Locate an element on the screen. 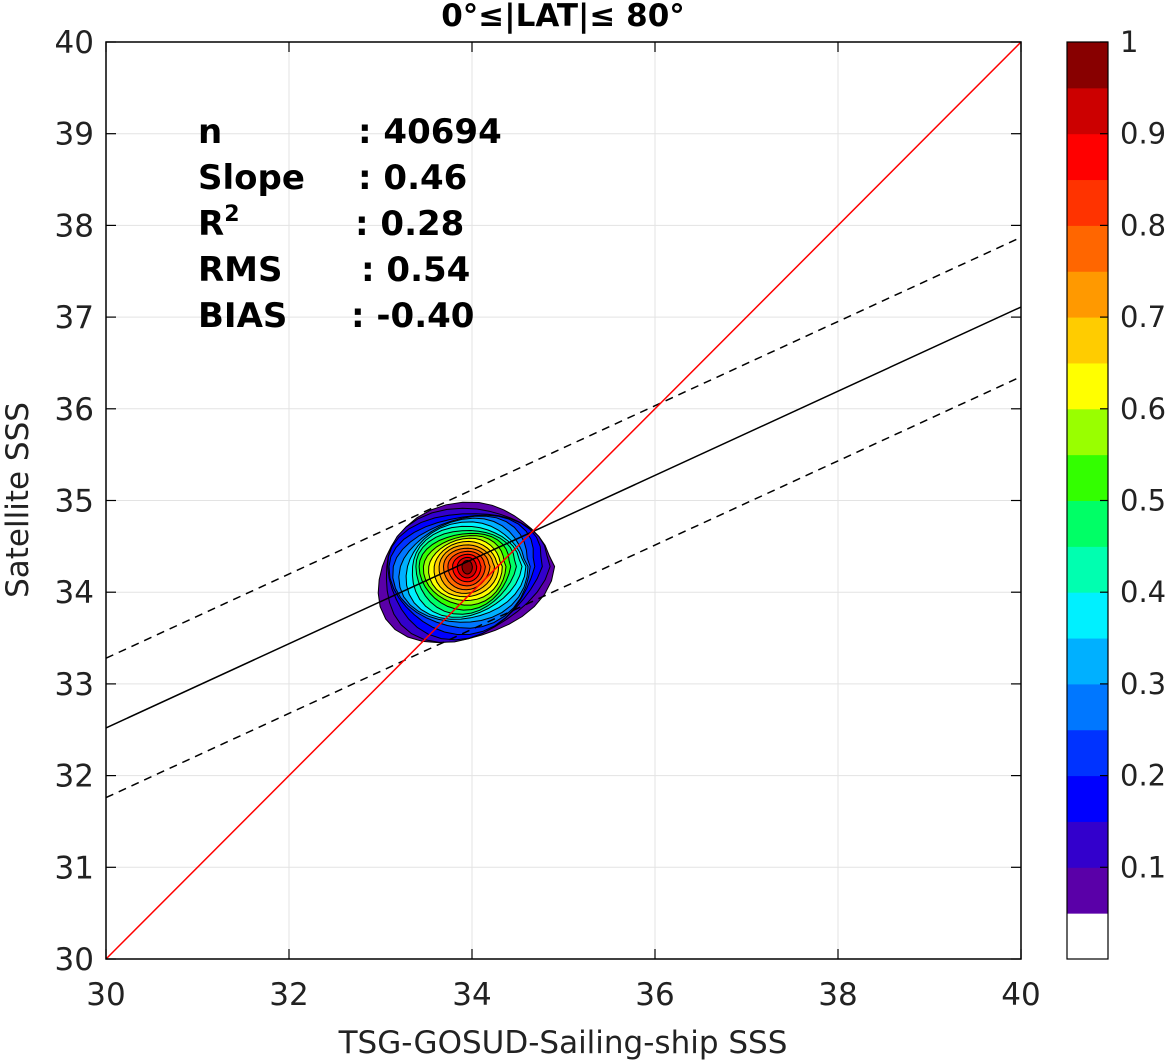 The height and width of the screenshot is (1062, 1172). x-tick-label: 40 is located at coordinates (1020, 995).